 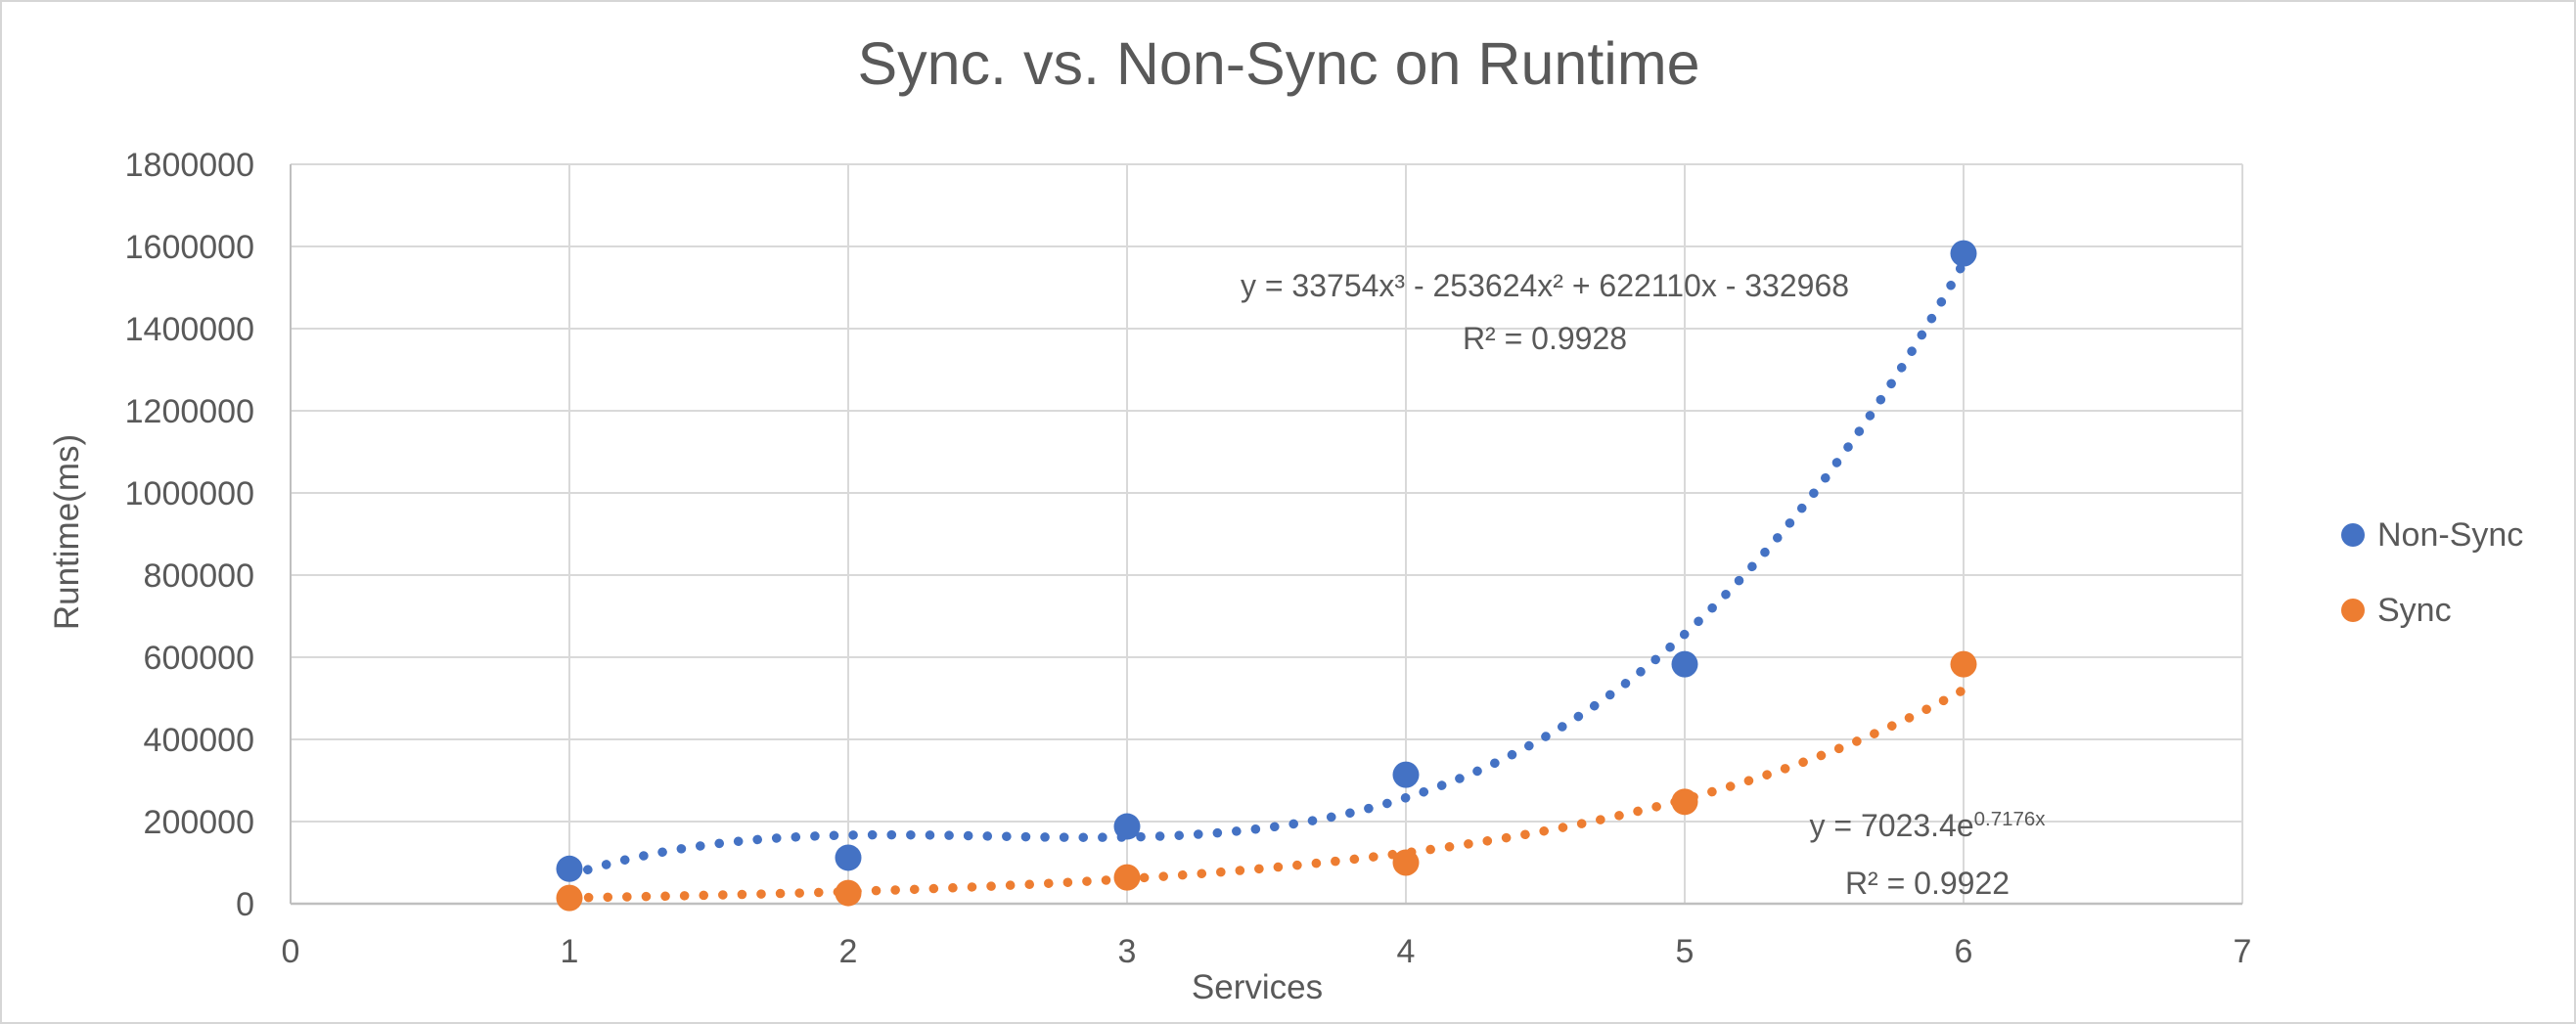 What do you see at coordinates (1685, 951) in the screenshot?
I see `x-tick-label: 5` at bounding box center [1685, 951].